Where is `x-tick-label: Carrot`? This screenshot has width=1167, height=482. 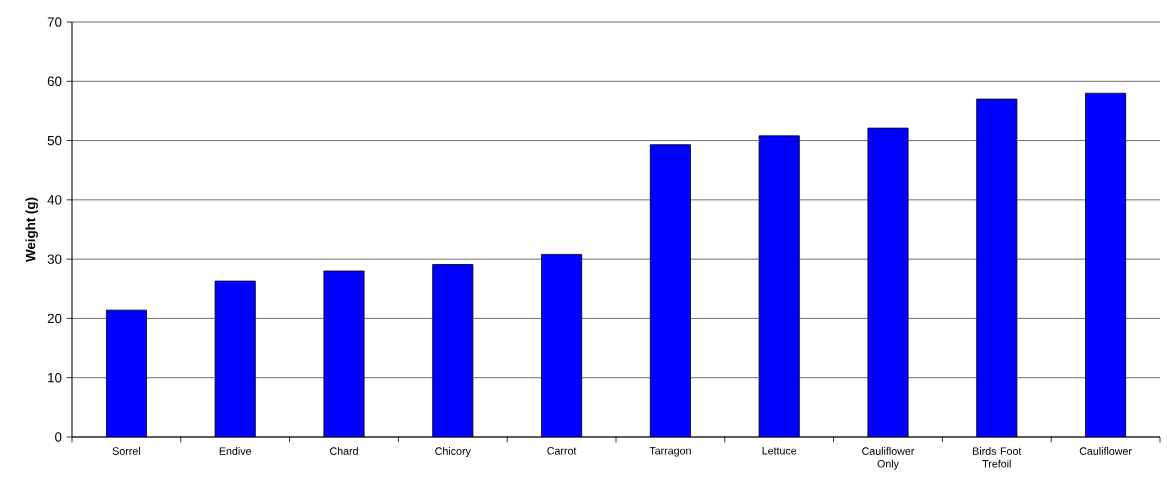 x-tick-label: Carrot is located at coordinates (562, 451).